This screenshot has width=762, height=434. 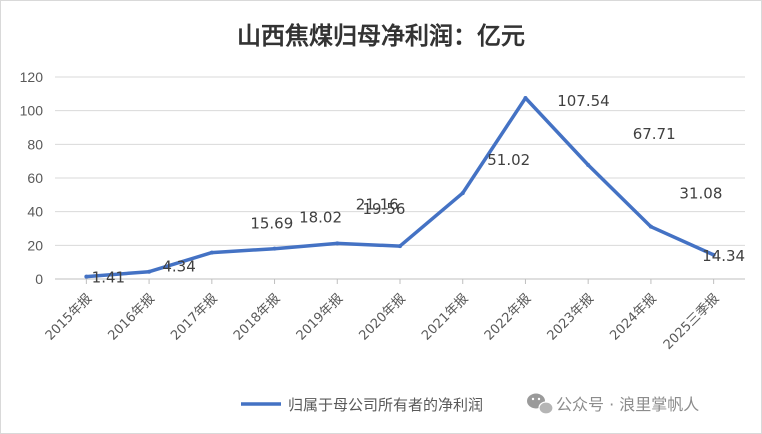 I want to click on watermark-text: 公众号 · 浪里掌帆人, so click(x=627, y=404).